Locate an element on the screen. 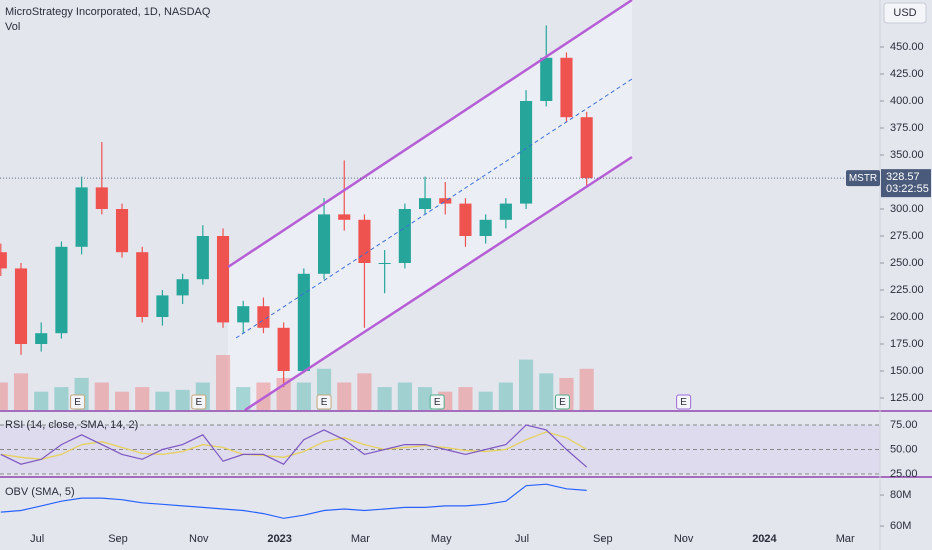  countdown-label: 03:22:55 is located at coordinates (907, 189).